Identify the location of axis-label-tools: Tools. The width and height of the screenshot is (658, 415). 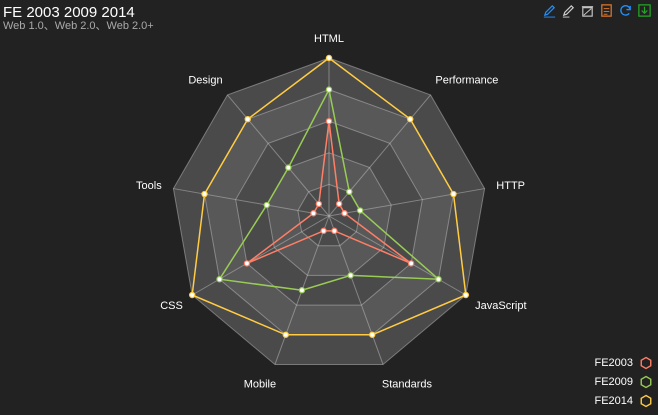
(149, 186).